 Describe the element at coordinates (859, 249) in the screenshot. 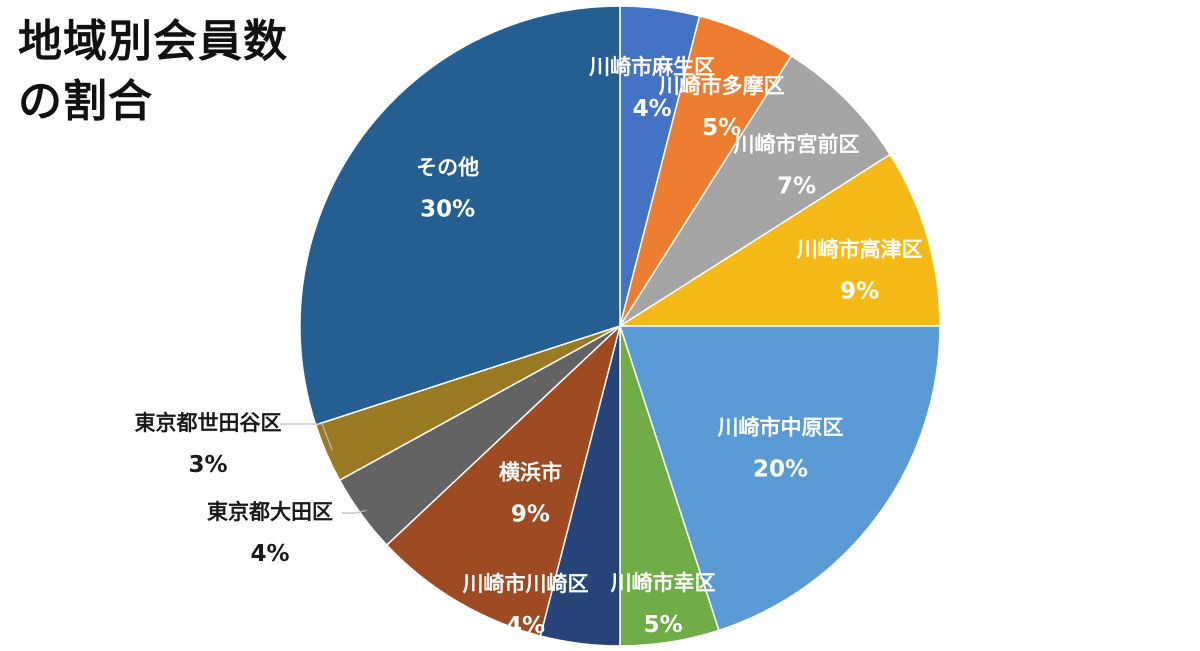

I see `slice-label: 川崎市高津区` at that location.